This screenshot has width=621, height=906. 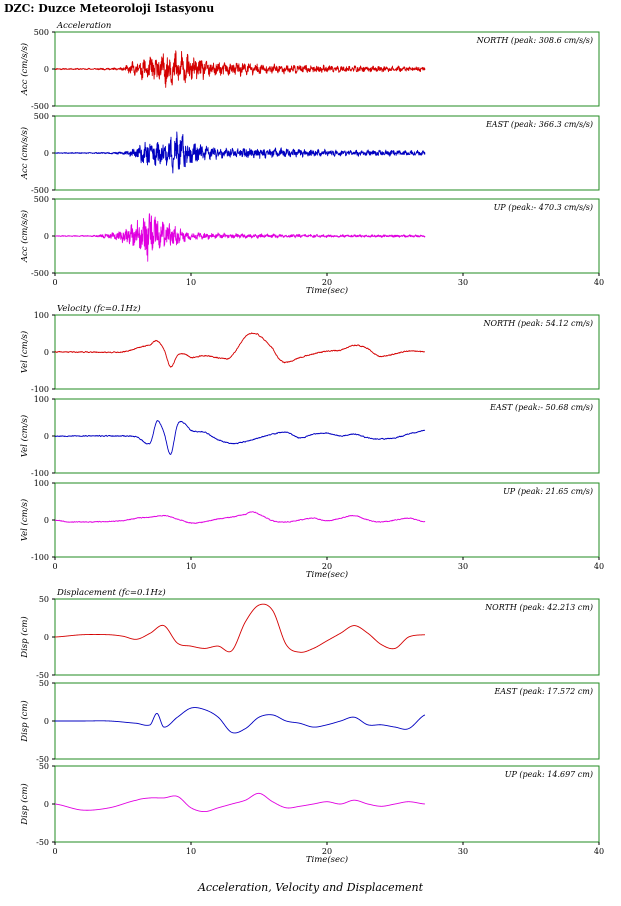 What do you see at coordinates (46, 352) in the screenshot?
I see `g1-north-ytick-label-1: 0` at bounding box center [46, 352].